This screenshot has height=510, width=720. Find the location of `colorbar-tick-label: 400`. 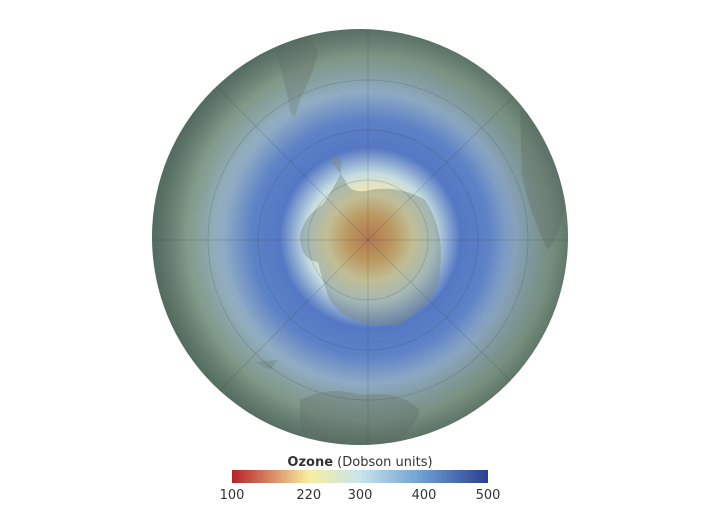

colorbar-tick-label: 400 is located at coordinates (424, 495).